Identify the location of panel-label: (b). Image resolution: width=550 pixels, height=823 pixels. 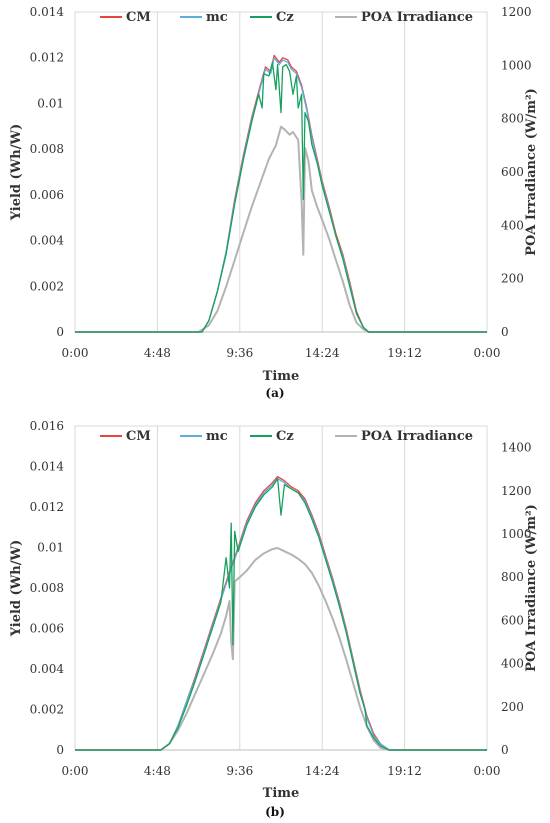
(275, 812).